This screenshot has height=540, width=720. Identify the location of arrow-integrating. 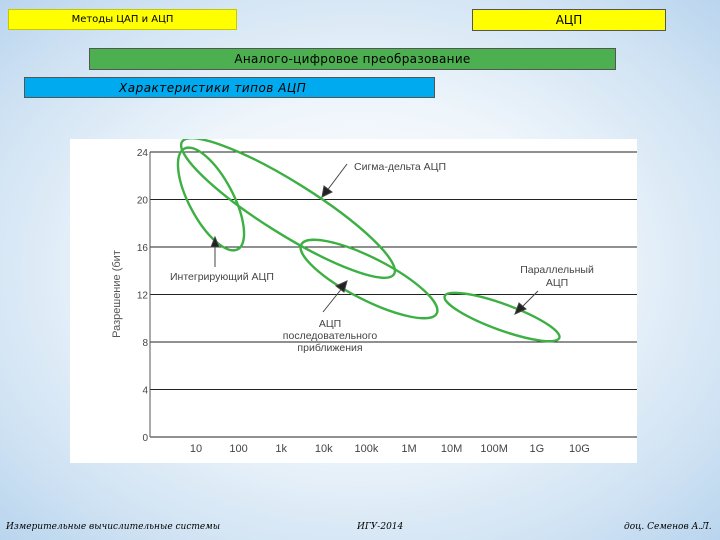
(215, 241).